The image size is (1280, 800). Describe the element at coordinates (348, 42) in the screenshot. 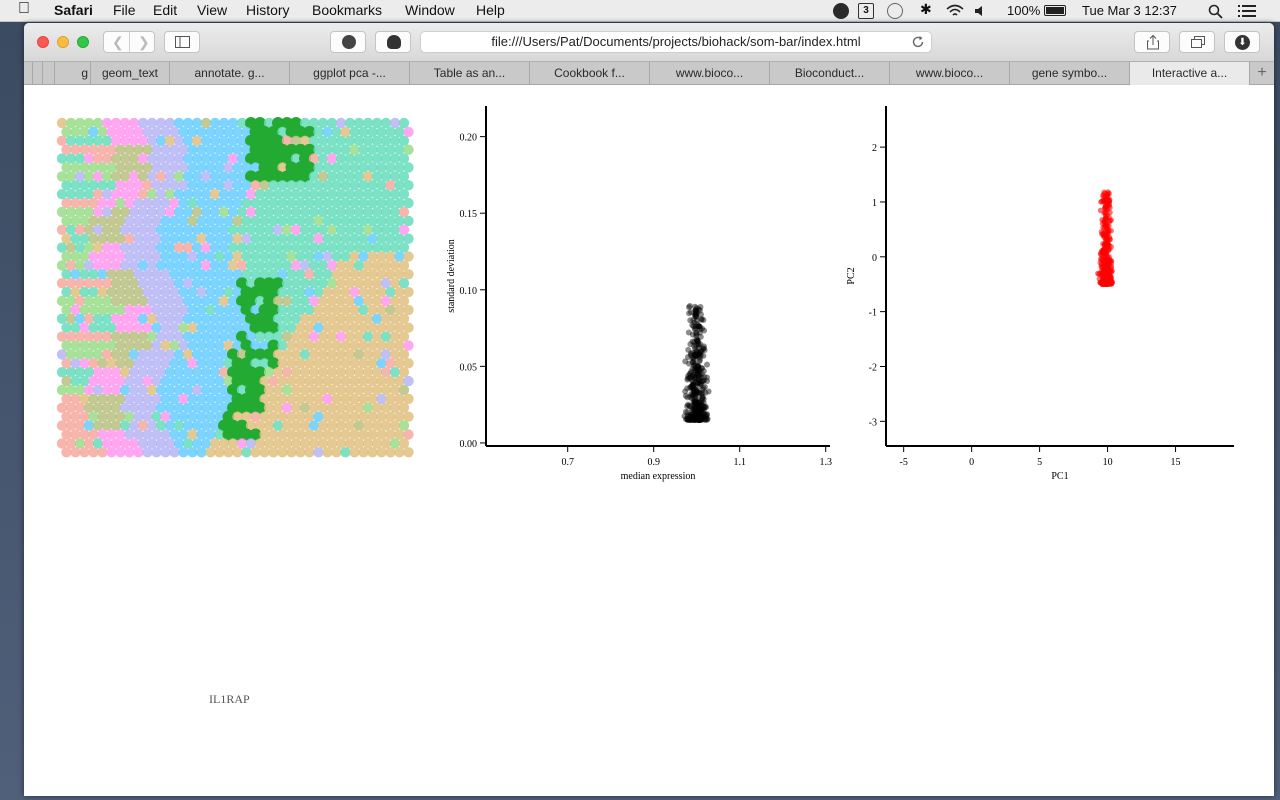

I see `extension-button` at that location.